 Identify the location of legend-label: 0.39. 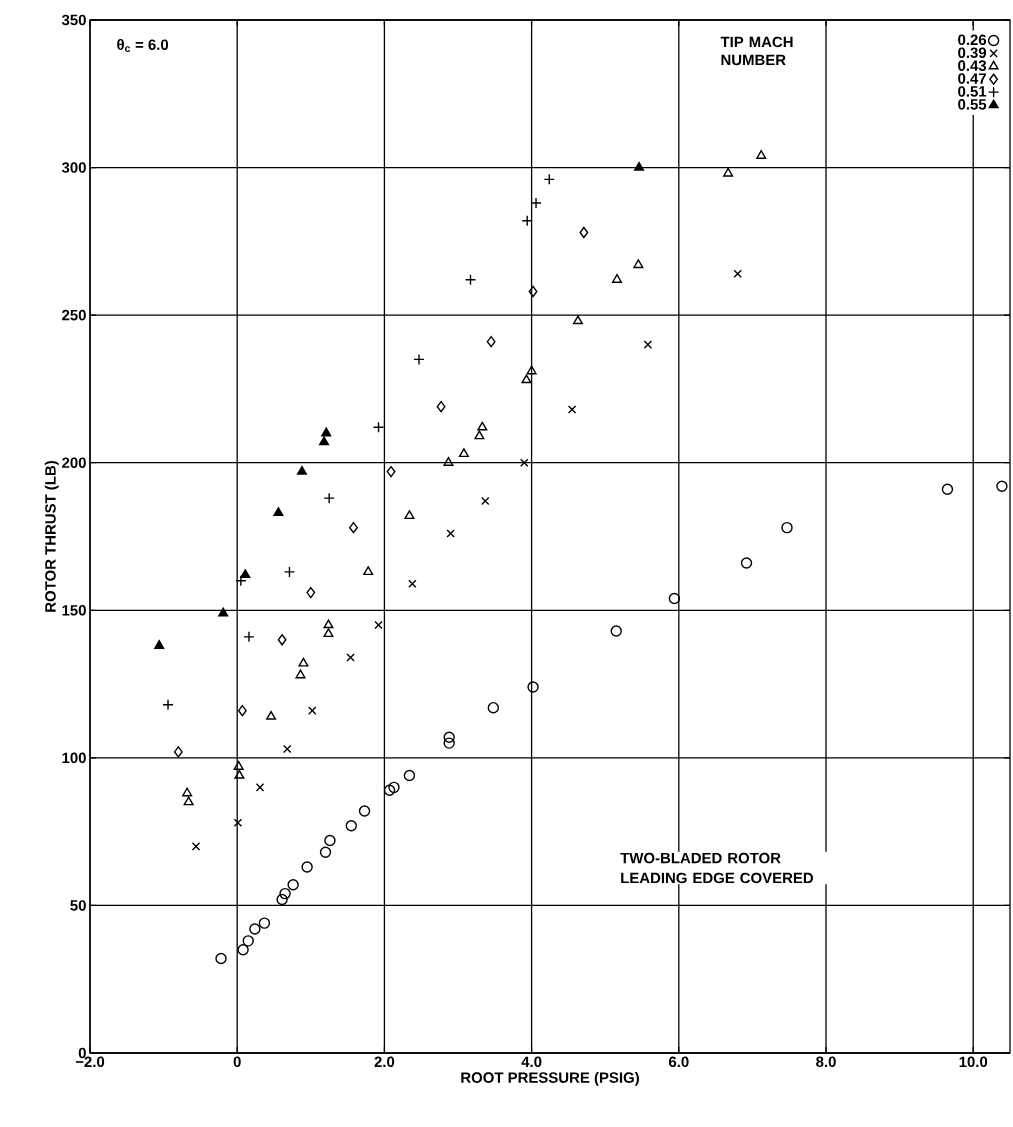
(972, 53).